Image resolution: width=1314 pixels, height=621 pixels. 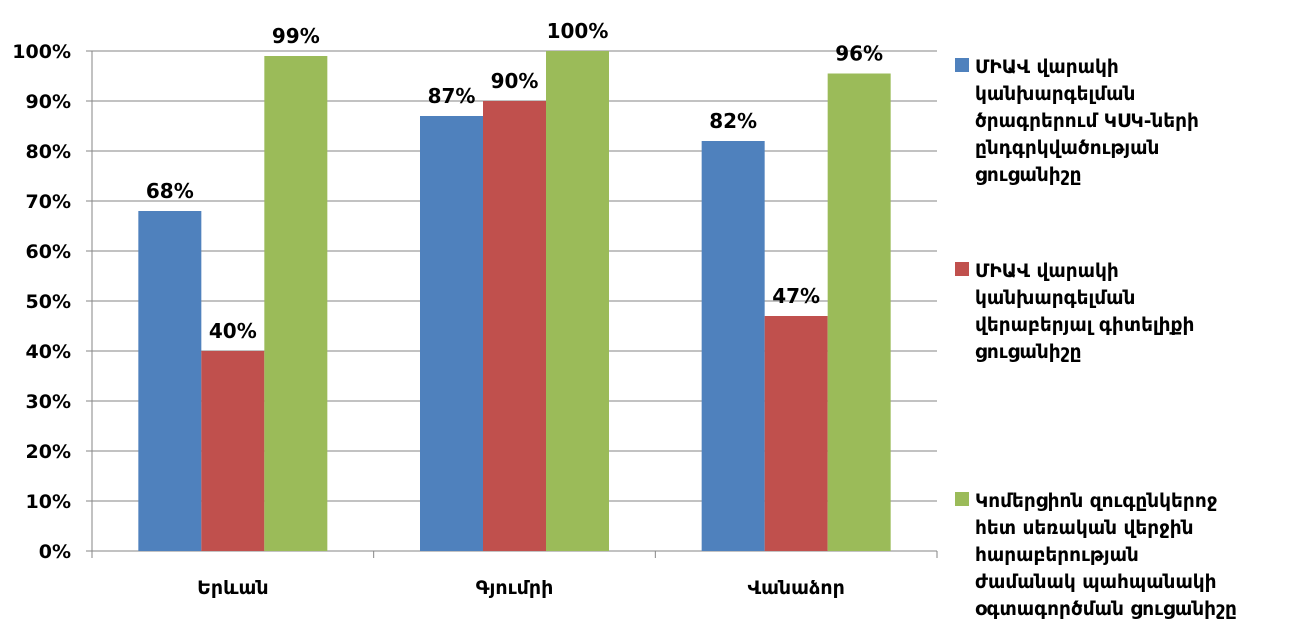 What do you see at coordinates (48, 452) in the screenshot?
I see `y-tick-label: 20%` at bounding box center [48, 452].